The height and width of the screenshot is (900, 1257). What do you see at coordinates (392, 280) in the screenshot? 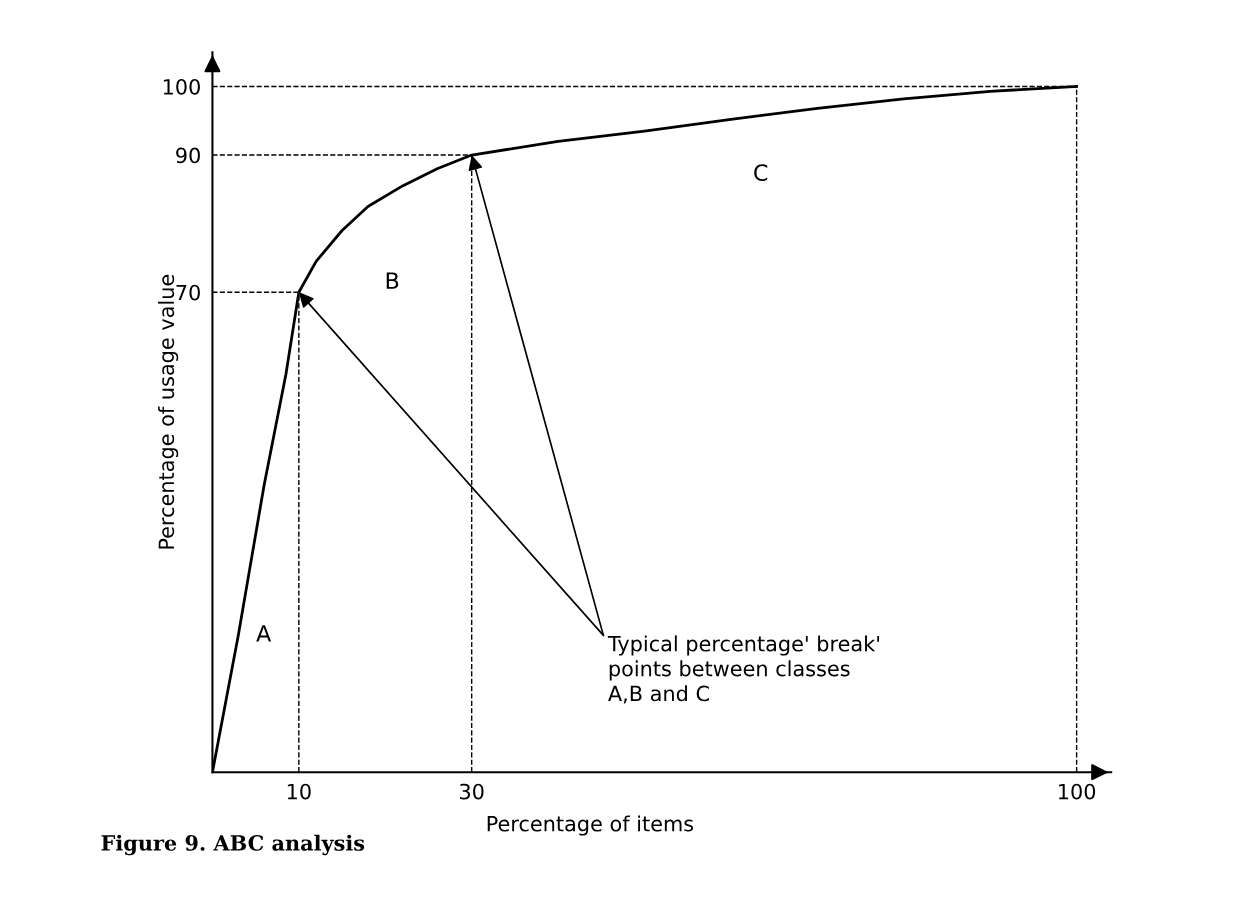
I see `annotation: B` at bounding box center [392, 280].